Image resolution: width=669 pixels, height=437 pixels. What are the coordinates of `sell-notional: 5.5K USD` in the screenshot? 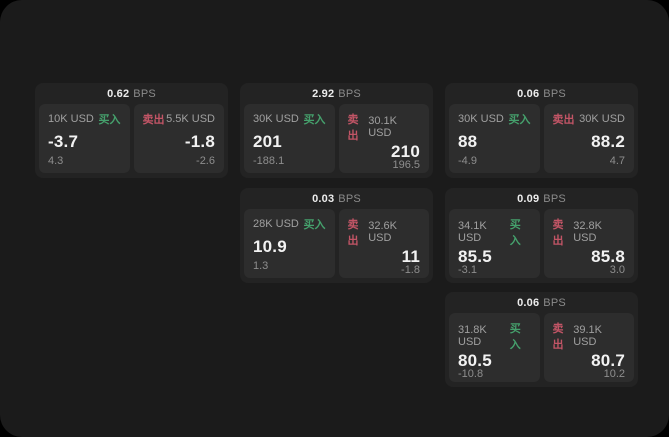 It's located at (190, 119).